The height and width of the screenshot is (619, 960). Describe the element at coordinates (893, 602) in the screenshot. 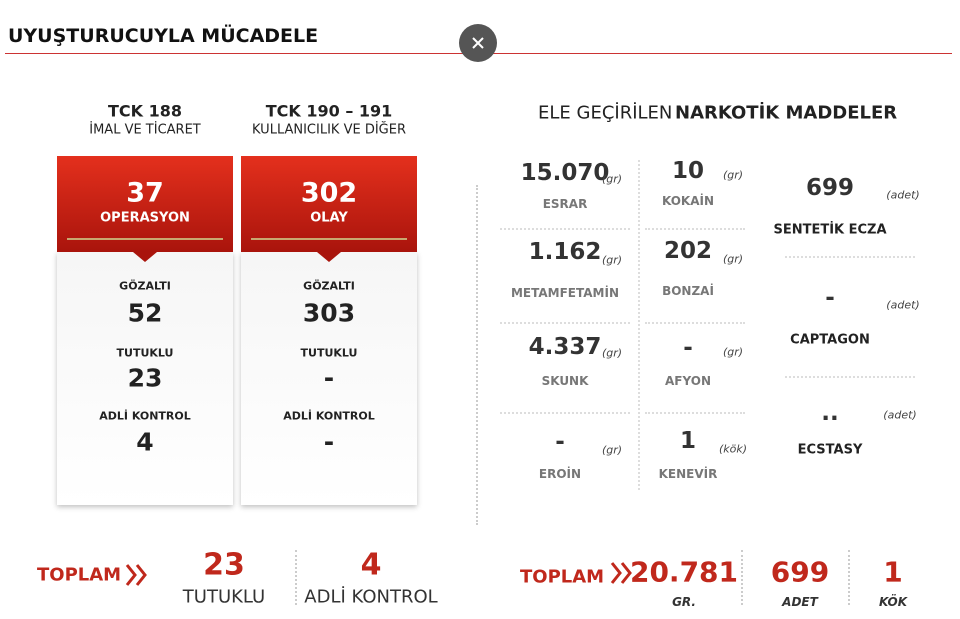

I see `total-caption: KÖK` at that location.